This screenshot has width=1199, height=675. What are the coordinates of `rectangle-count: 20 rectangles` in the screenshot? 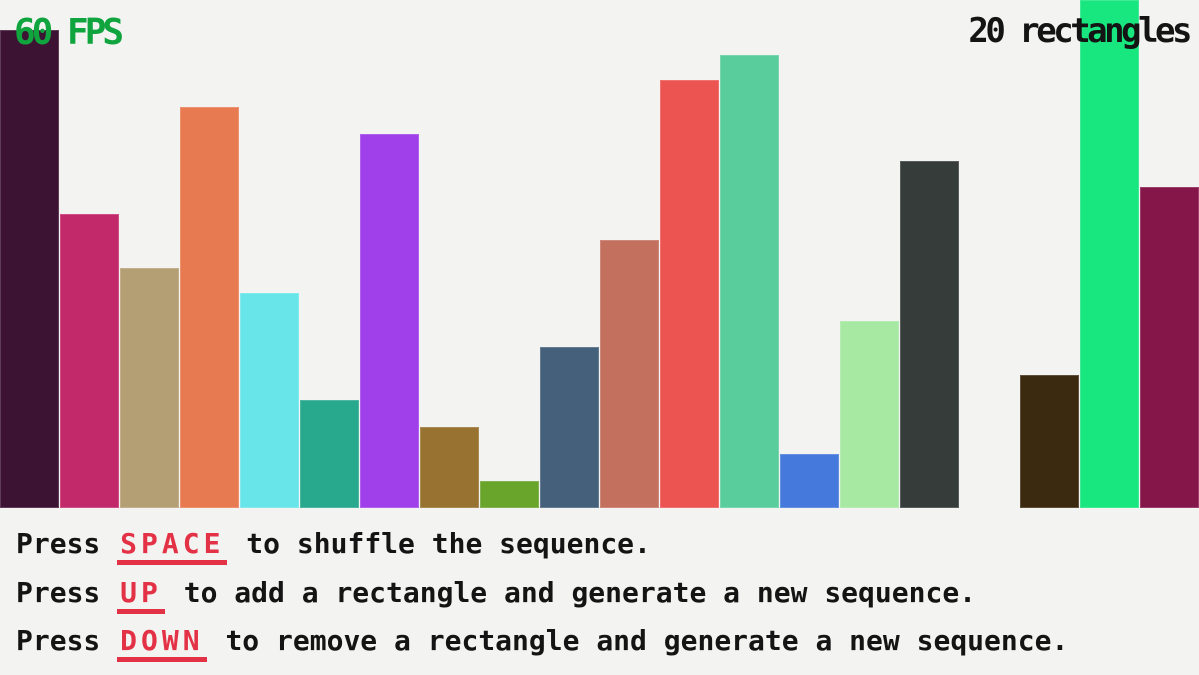 It's located at (1080, 31).